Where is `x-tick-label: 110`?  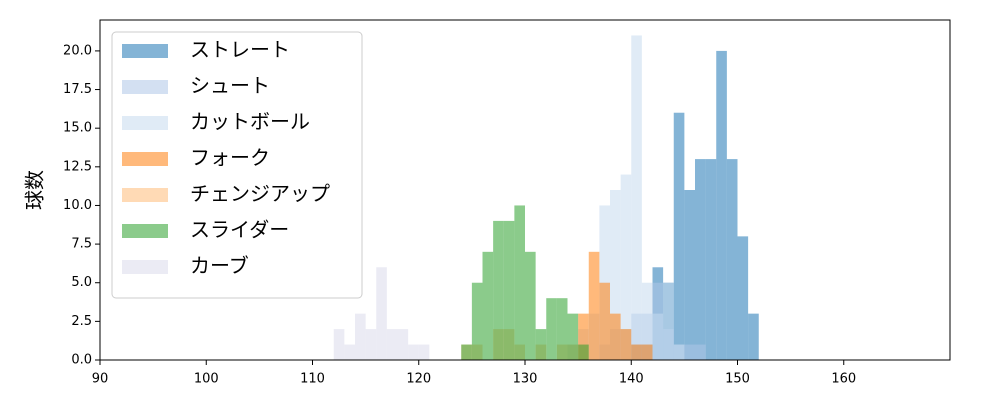
x-tick-label: 110 is located at coordinates (312, 379).